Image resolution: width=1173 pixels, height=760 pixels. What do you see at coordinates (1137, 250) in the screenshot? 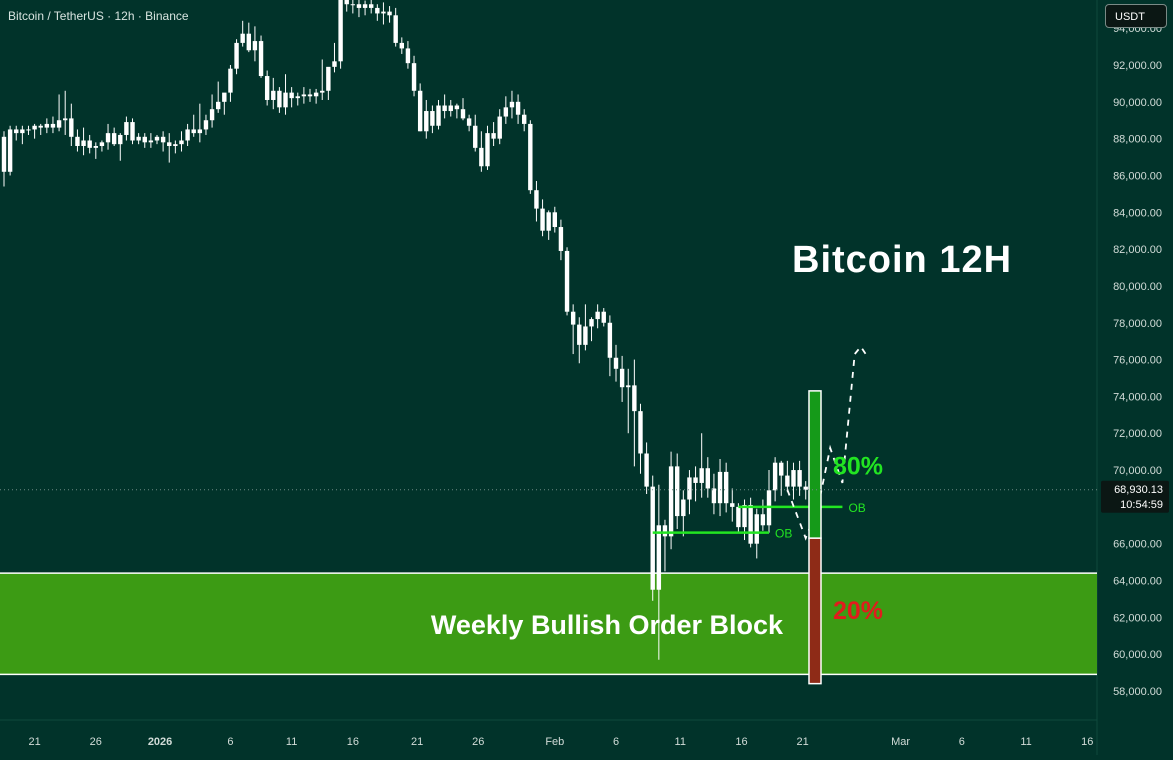
I see `y-tick-label: 82,000.00` at bounding box center [1137, 250].